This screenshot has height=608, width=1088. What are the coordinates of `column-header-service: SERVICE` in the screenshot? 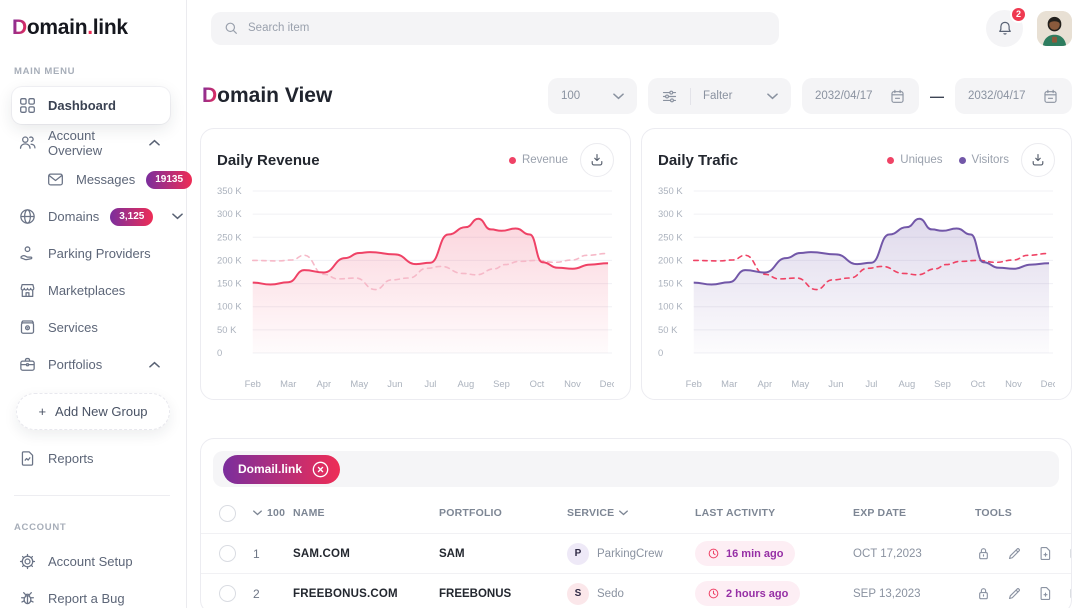 It's located at (631, 513).